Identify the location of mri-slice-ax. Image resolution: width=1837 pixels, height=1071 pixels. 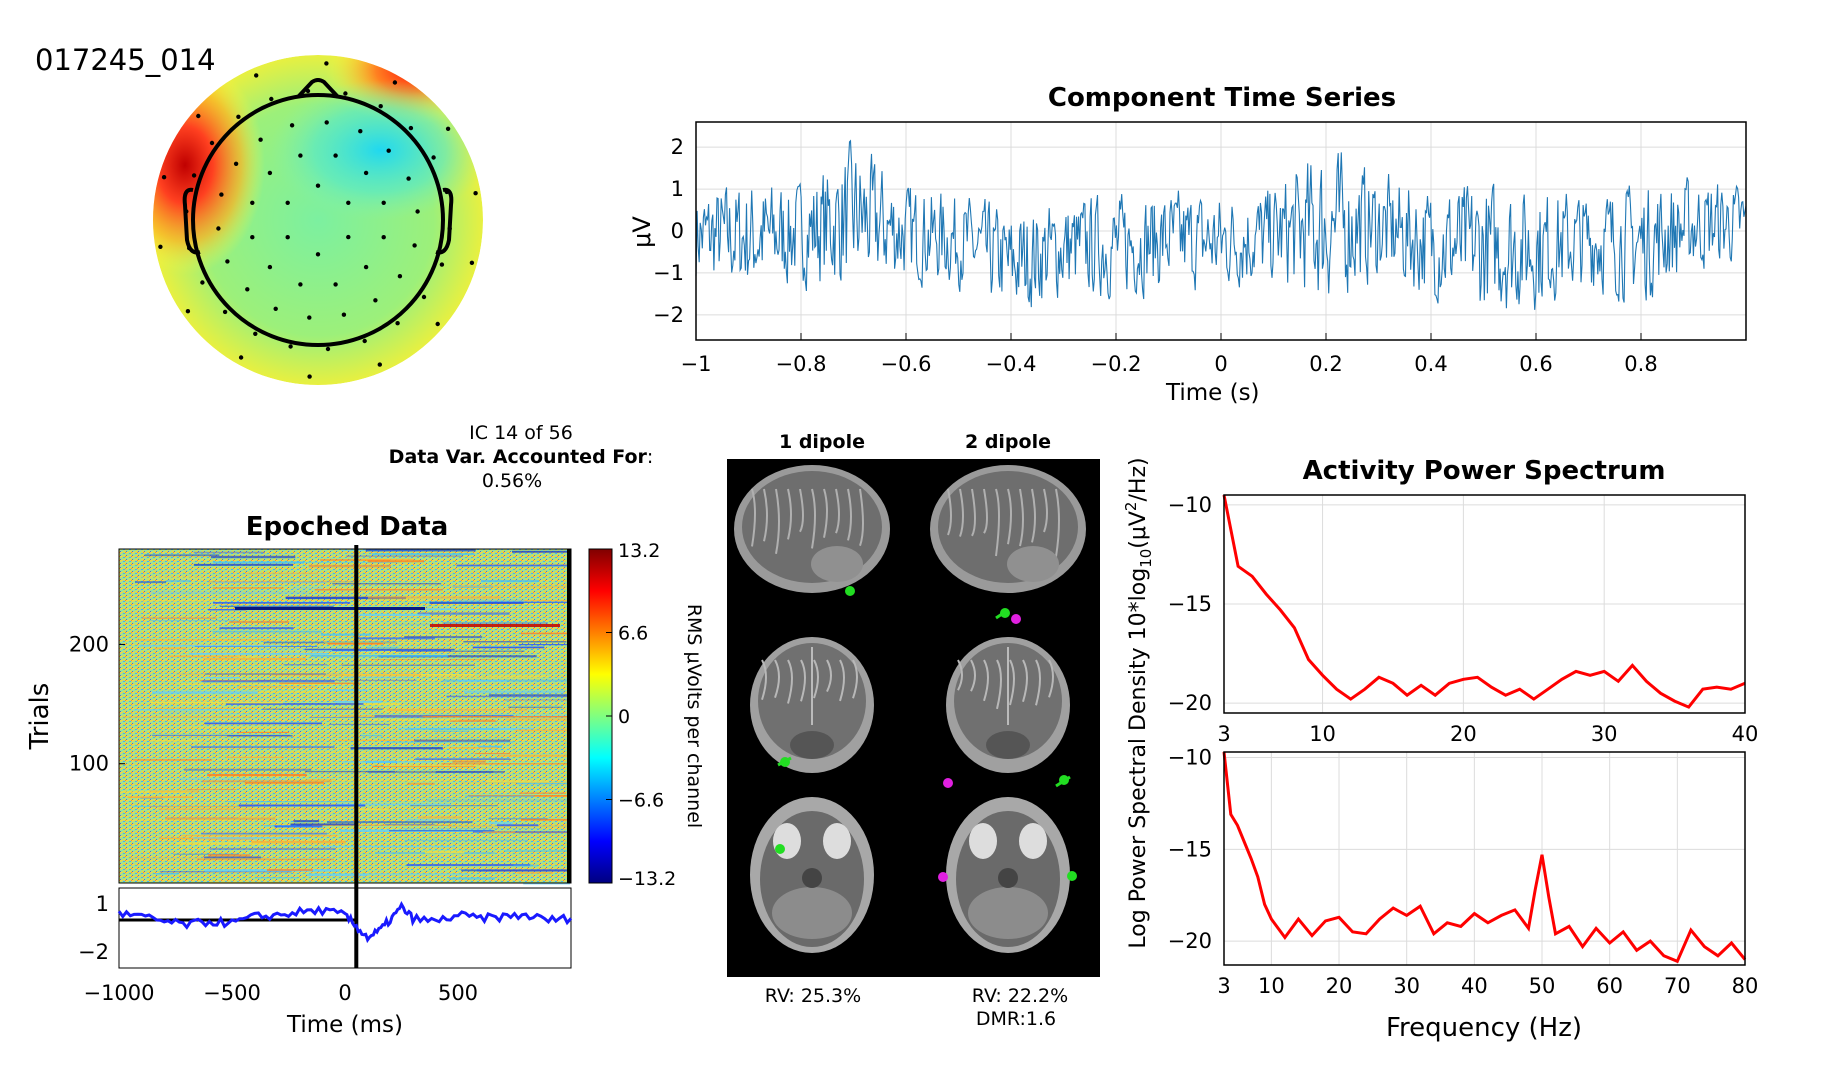
(1008, 875).